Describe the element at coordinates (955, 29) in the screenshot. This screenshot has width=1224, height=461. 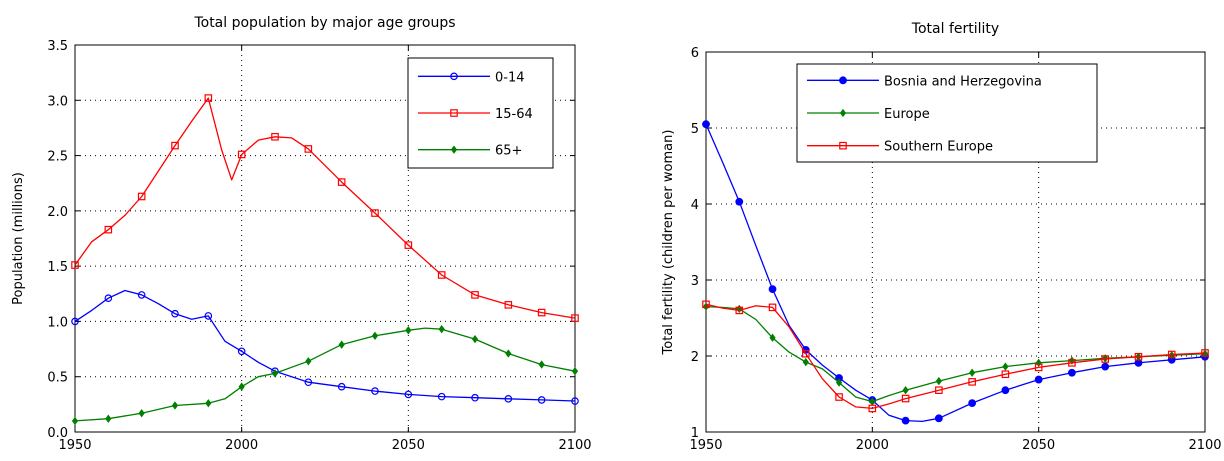
I see `chart-title: Total fertility` at that location.